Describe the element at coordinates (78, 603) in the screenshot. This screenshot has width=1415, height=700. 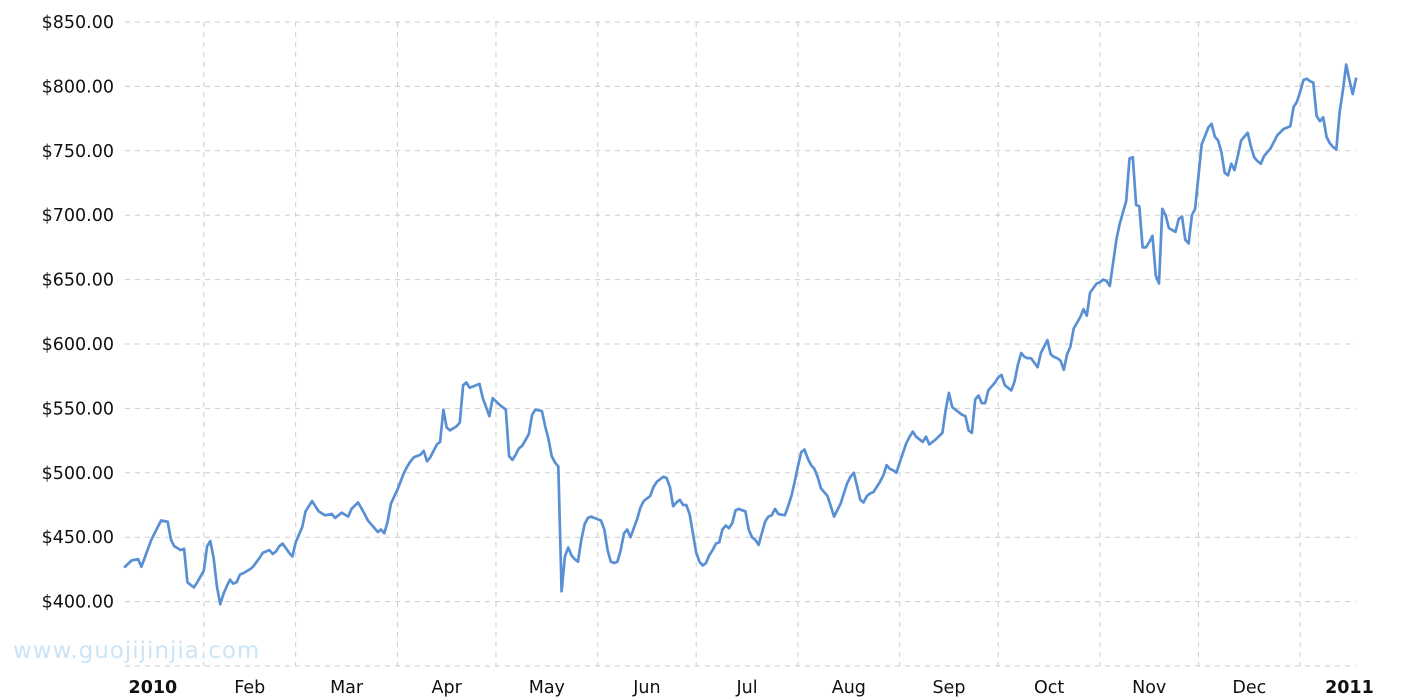
I see `y-axis-label: $400.00` at that location.